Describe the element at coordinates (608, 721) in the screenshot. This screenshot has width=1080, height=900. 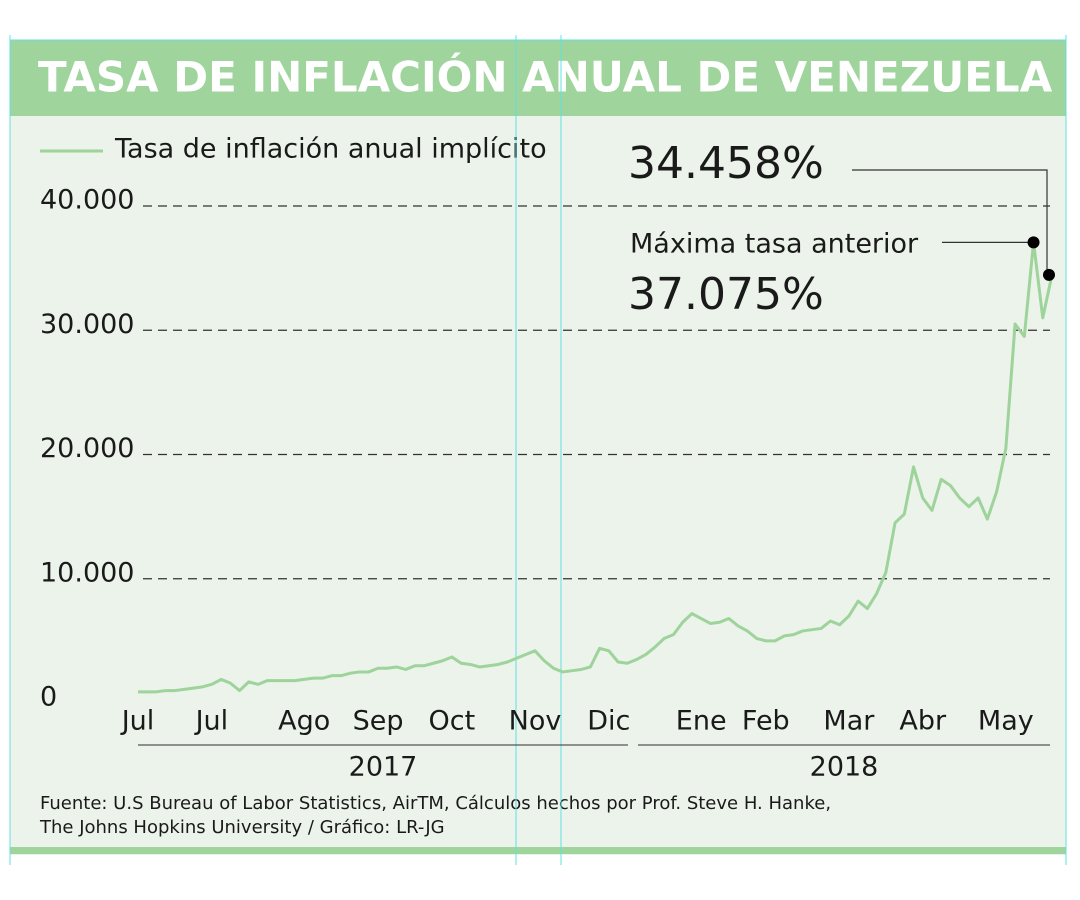
I see `x-tick-label: Dic` at that location.